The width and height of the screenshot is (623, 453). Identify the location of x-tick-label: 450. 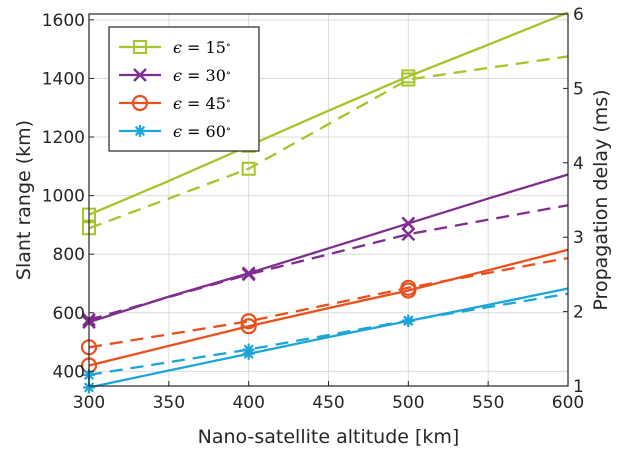
(328, 403).